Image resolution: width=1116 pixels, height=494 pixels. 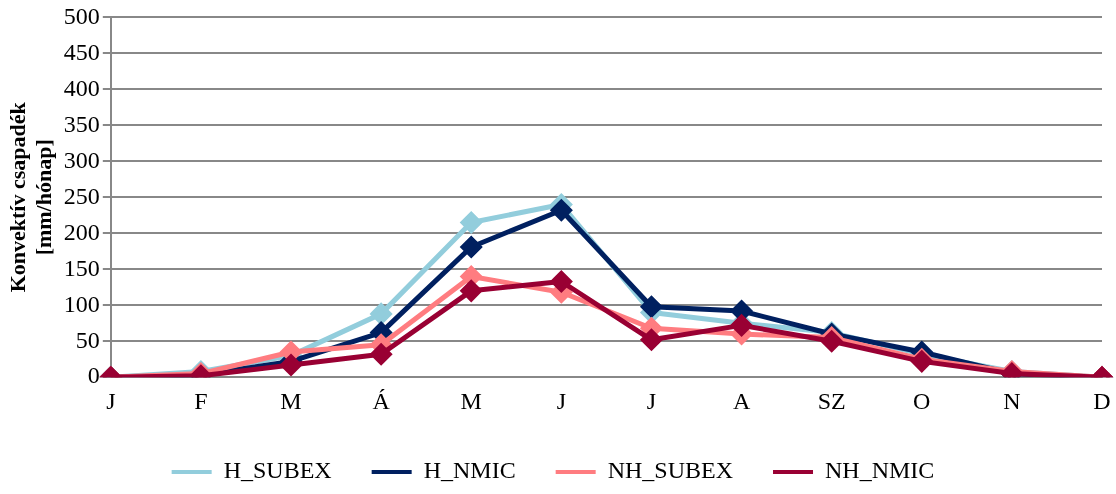 I want to click on y-tick-label: 500, so click(x=81, y=15).